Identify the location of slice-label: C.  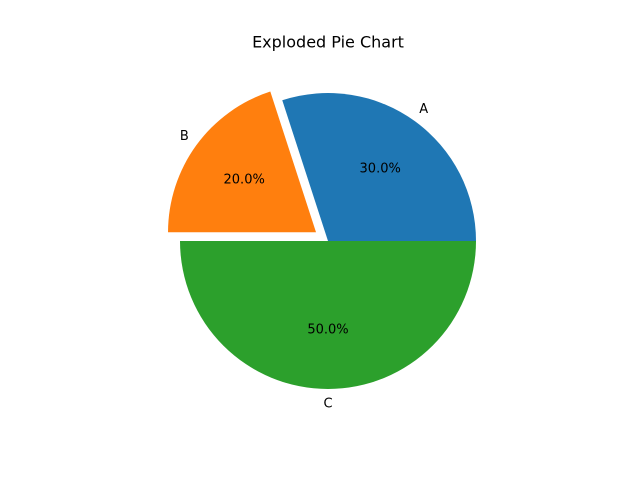
(327, 403).